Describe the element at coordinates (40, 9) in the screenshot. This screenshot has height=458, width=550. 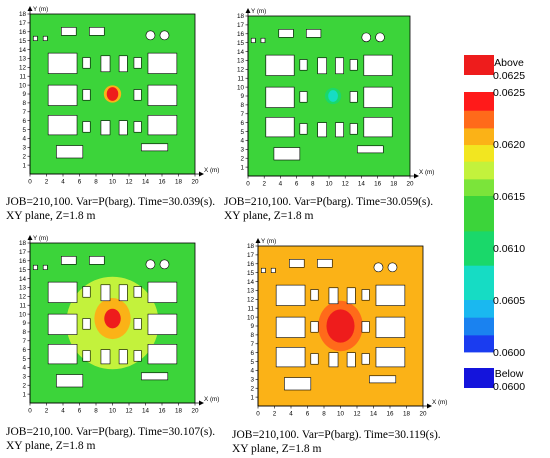
I see `y-axis-label-a: Y (m)` at that location.